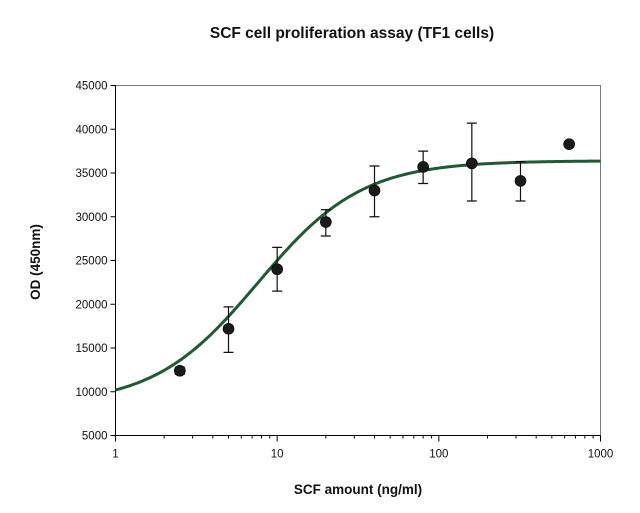  What do you see at coordinates (352, 33) in the screenshot?
I see `chart-title: SCF cell proliferation assay (TF1 cells)` at bounding box center [352, 33].